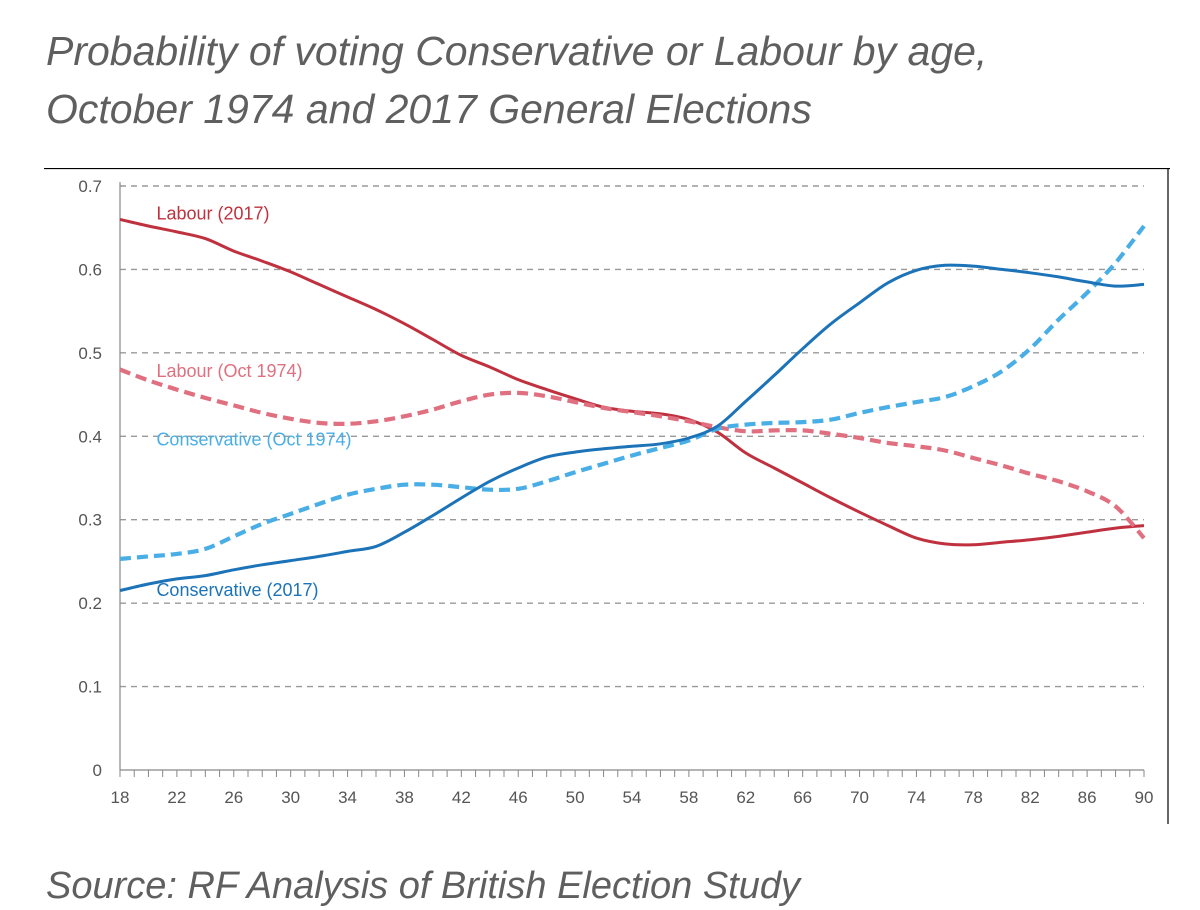 Image resolution: width=1200 pixels, height=910 pixels. What do you see at coordinates (973, 797) in the screenshot?
I see `x-tick-label: 78` at bounding box center [973, 797].